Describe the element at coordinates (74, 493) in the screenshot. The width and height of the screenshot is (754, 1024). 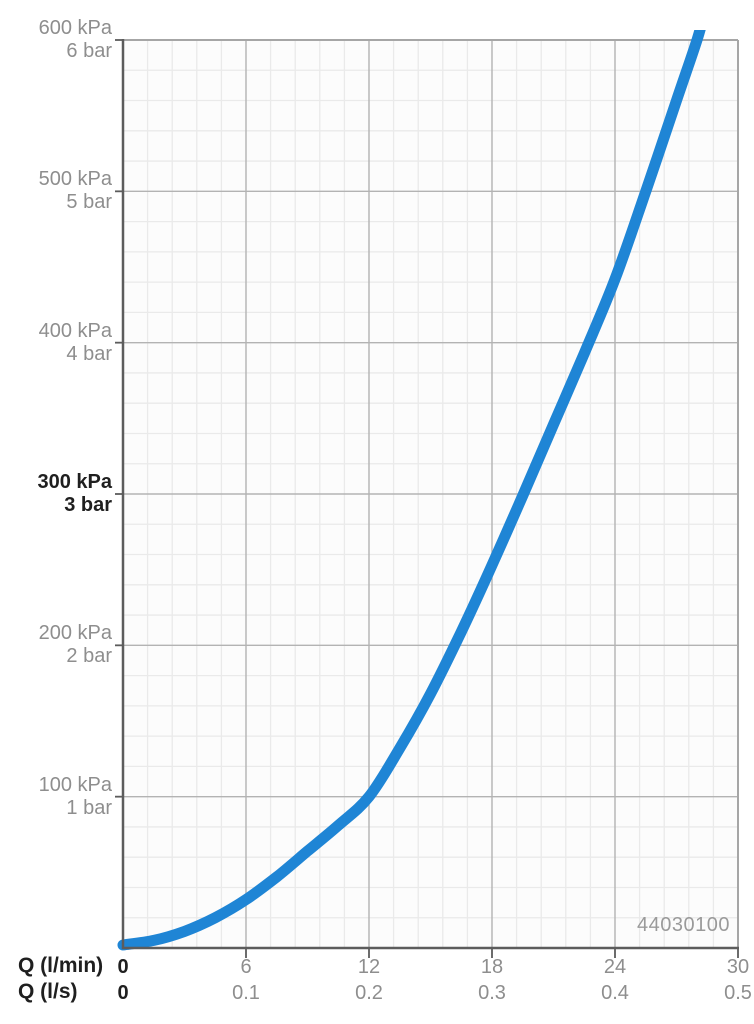
I see `y-tick-label: 300 kPa 3 bar` at that location.